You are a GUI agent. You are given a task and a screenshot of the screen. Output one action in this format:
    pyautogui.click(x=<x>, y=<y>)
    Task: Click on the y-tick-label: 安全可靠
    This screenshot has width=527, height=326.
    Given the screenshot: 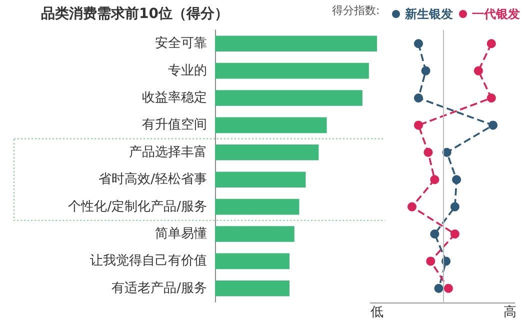 What is the action you would take?
    pyautogui.click(x=181, y=43)
    